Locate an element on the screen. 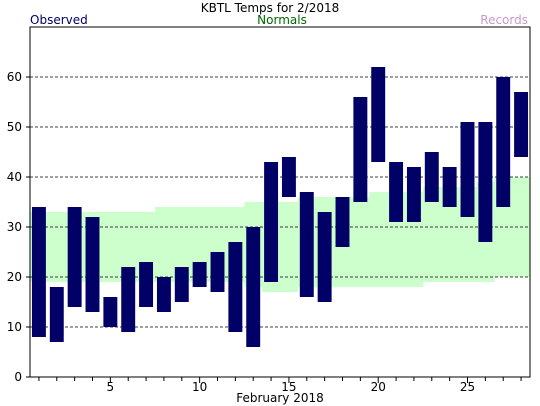 The height and width of the screenshot is (406, 540). x-tick-label-10: 10 is located at coordinates (199, 387).